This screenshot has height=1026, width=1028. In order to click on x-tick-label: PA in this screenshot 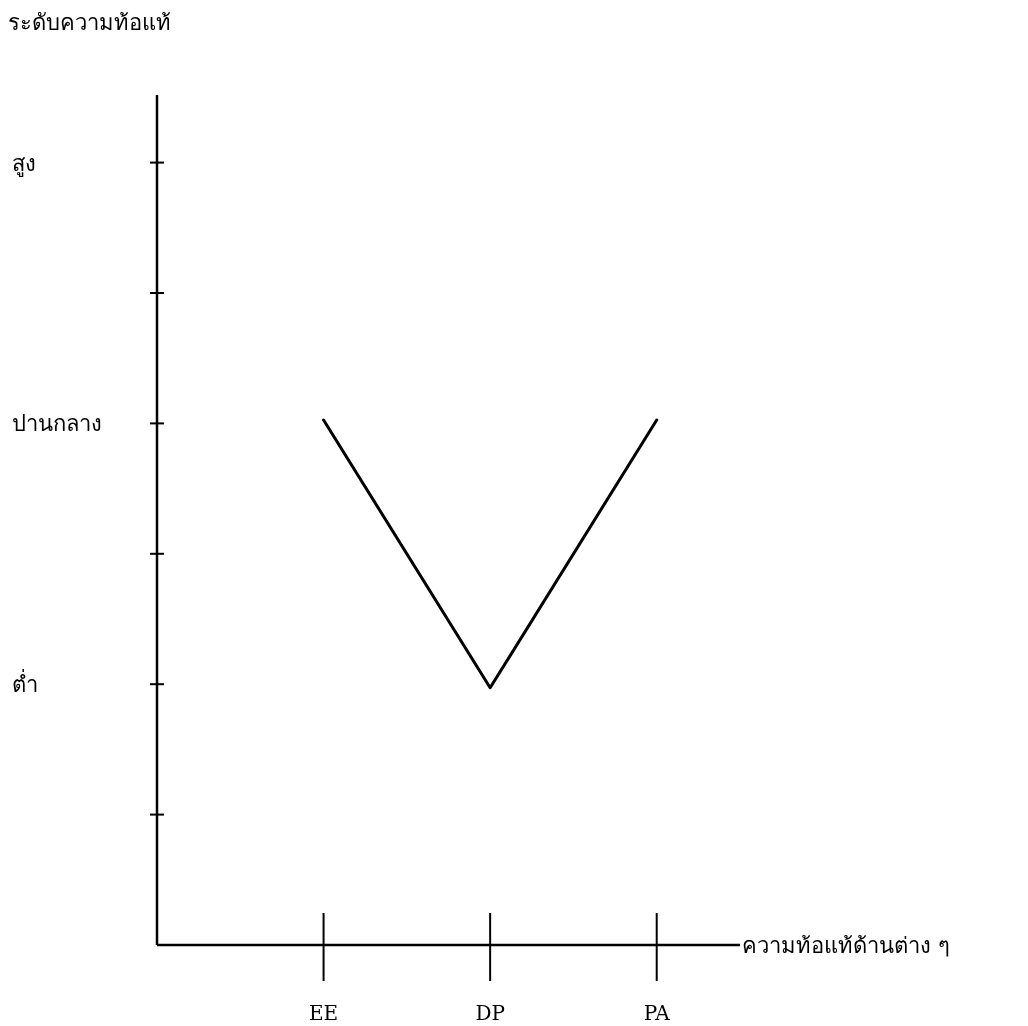, I will do `click(657, 1013)`.